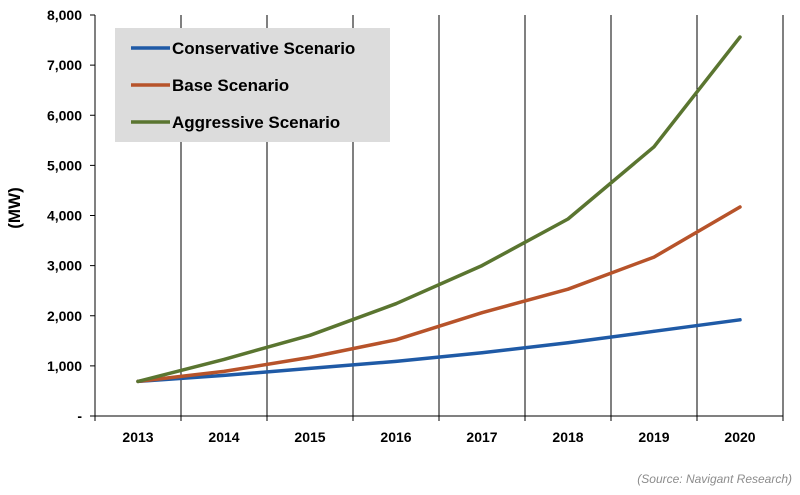  Describe the element at coordinates (567, 437) in the screenshot. I see `x-tick-label: 2018` at that location.